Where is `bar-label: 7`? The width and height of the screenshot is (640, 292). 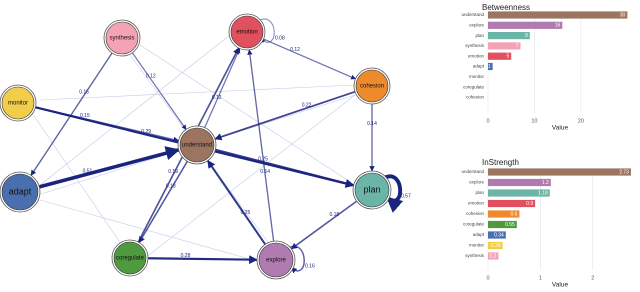 bar-label: 7 is located at coordinates (517, 46).